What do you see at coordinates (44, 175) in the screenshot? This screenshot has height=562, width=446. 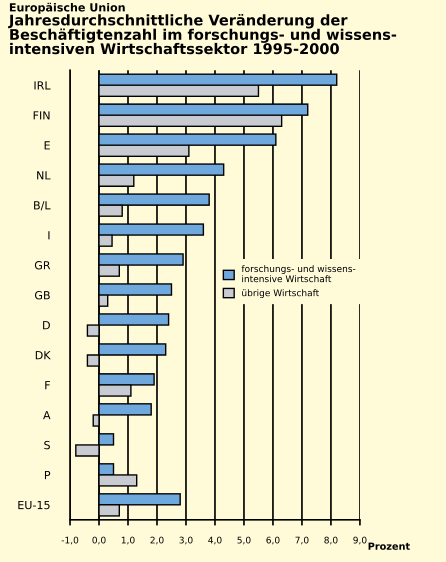 I see `y-tick-label: NL` at bounding box center [44, 175].